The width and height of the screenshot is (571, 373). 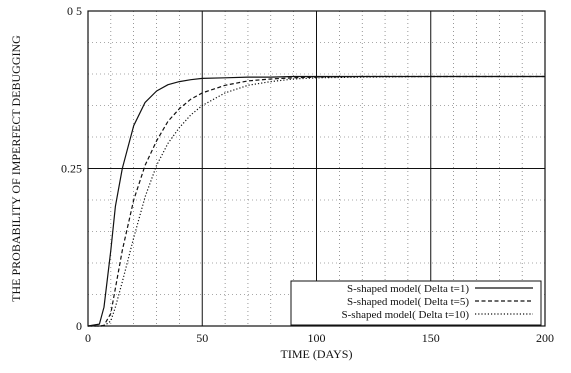 I want to click on x-tick-label: 150, so click(x=431, y=338).